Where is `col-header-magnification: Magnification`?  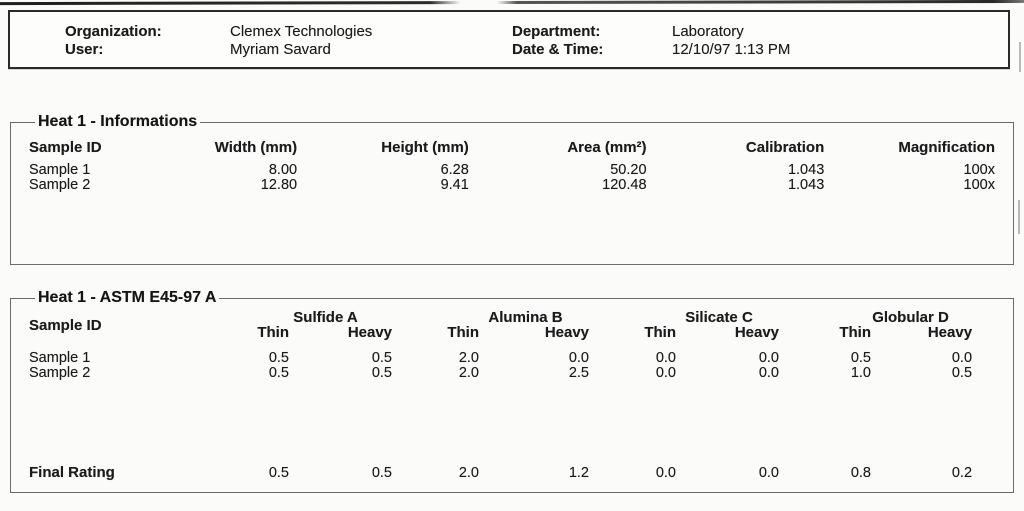
col-header-magnification: Magnification is located at coordinates (946, 147).